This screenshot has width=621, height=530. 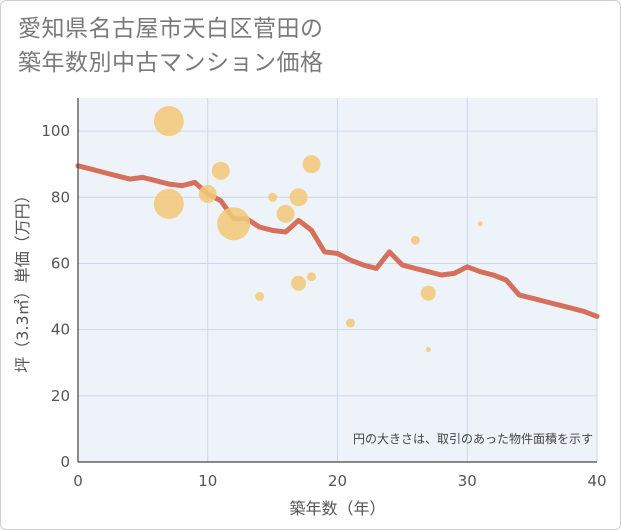 What do you see at coordinates (22, 279) in the screenshot?
I see `y-axis-title: 坪（3.3㎡）単価（万円）` at bounding box center [22, 279].